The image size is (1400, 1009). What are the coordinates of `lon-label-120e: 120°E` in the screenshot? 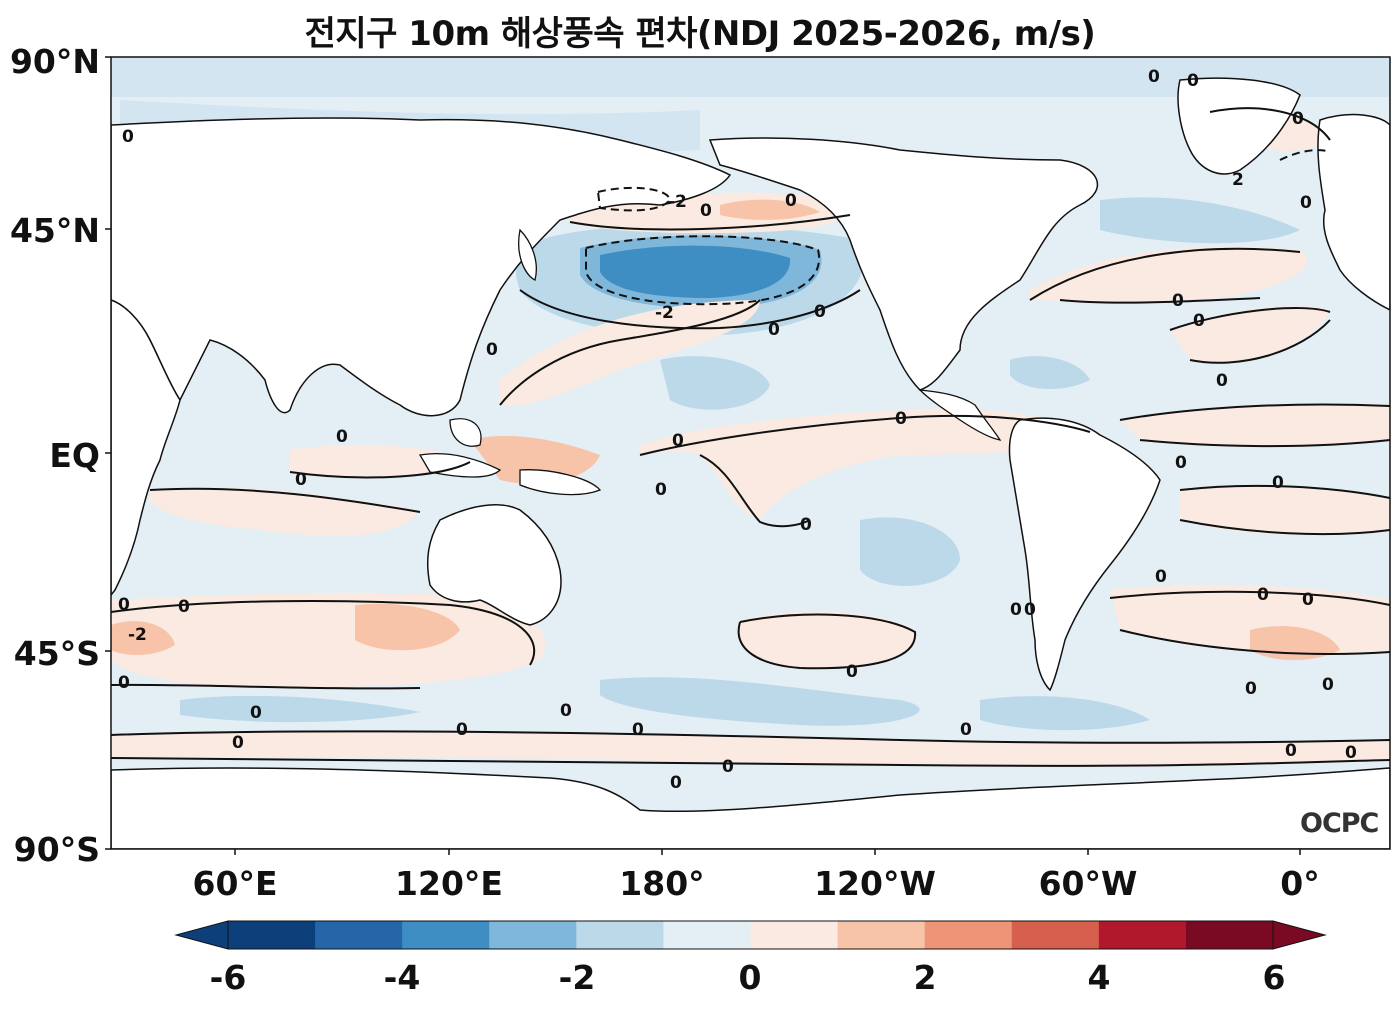 It's located at (449, 883).